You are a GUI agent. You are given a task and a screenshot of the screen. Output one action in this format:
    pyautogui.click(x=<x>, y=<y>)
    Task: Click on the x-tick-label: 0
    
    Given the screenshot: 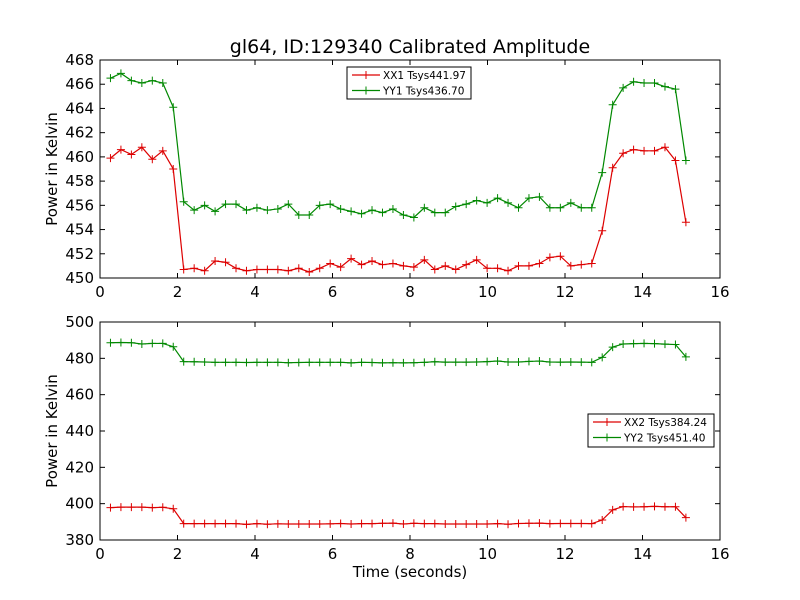 What is the action you would take?
    pyautogui.click(x=100, y=292)
    